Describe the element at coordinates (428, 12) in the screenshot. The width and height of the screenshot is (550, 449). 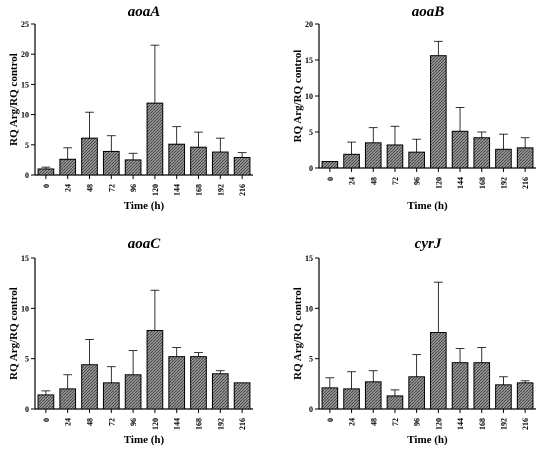
I see `chart-title: aoaB` at that location.